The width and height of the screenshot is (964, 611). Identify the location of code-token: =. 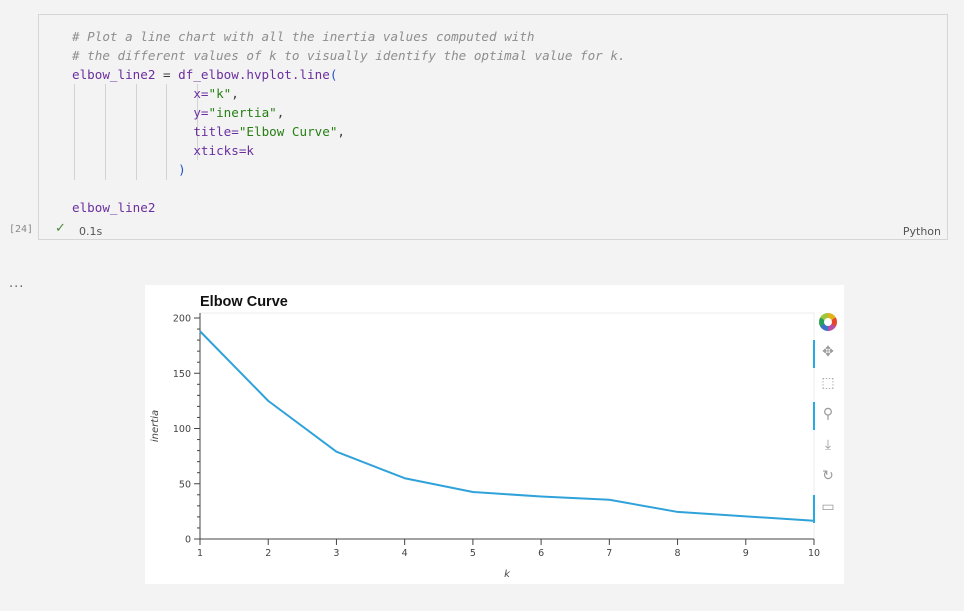
(167, 74).